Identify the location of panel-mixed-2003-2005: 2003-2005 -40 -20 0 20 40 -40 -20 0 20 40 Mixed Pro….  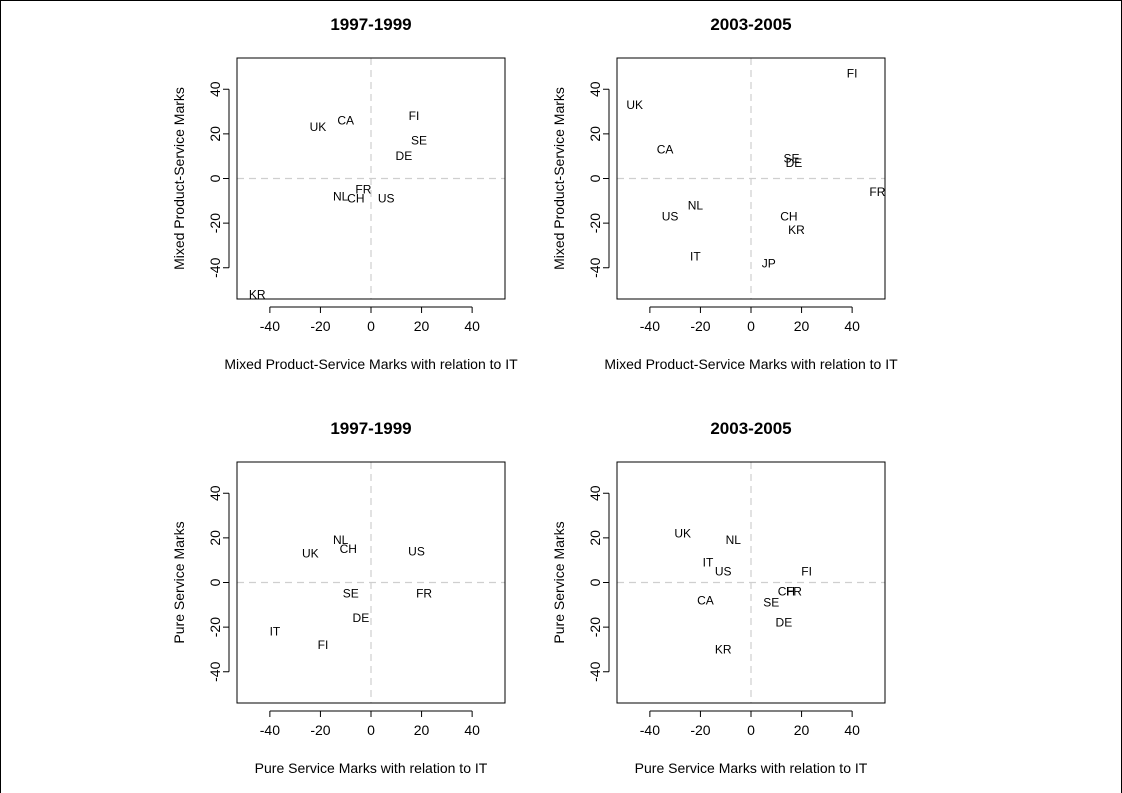
(724, 193).